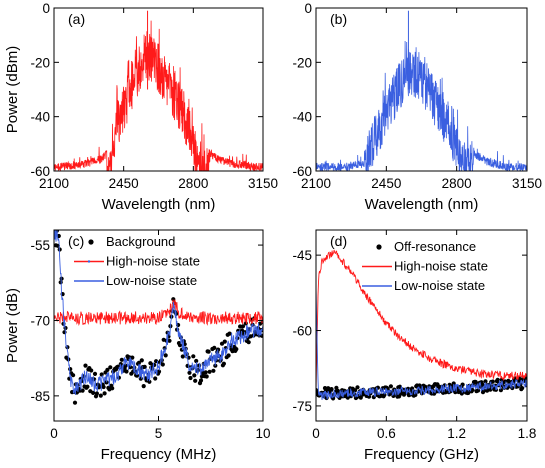 This screenshot has width=545, height=468. I want to click on y-axis-label: Power (dBm), so click(12, 90).